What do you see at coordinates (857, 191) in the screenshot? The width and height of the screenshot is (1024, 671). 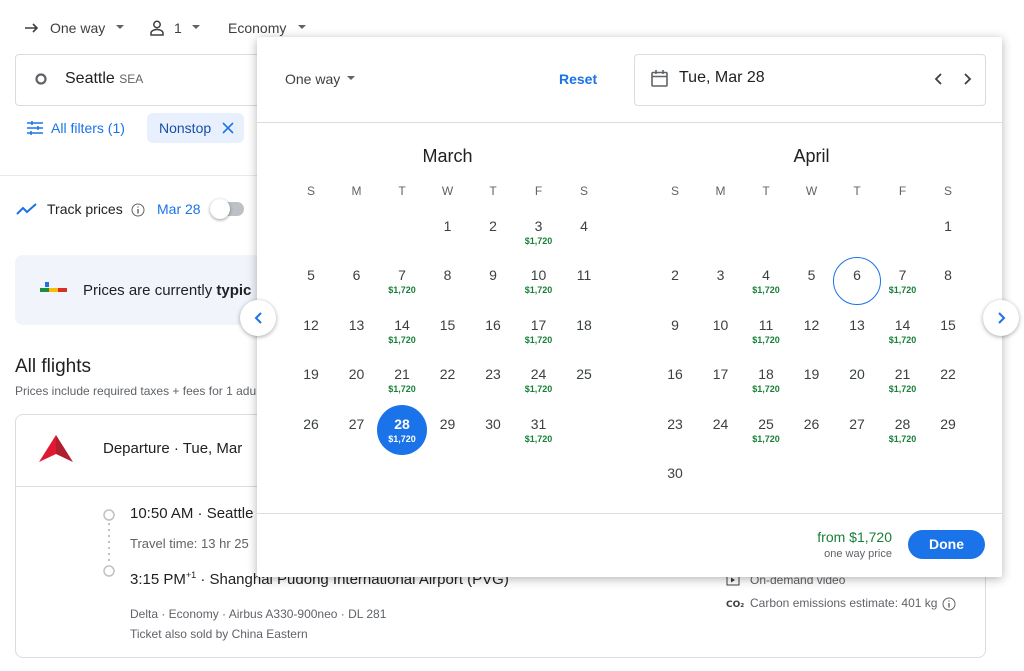 I see `weekday: T` at bounding box center [857, 191].